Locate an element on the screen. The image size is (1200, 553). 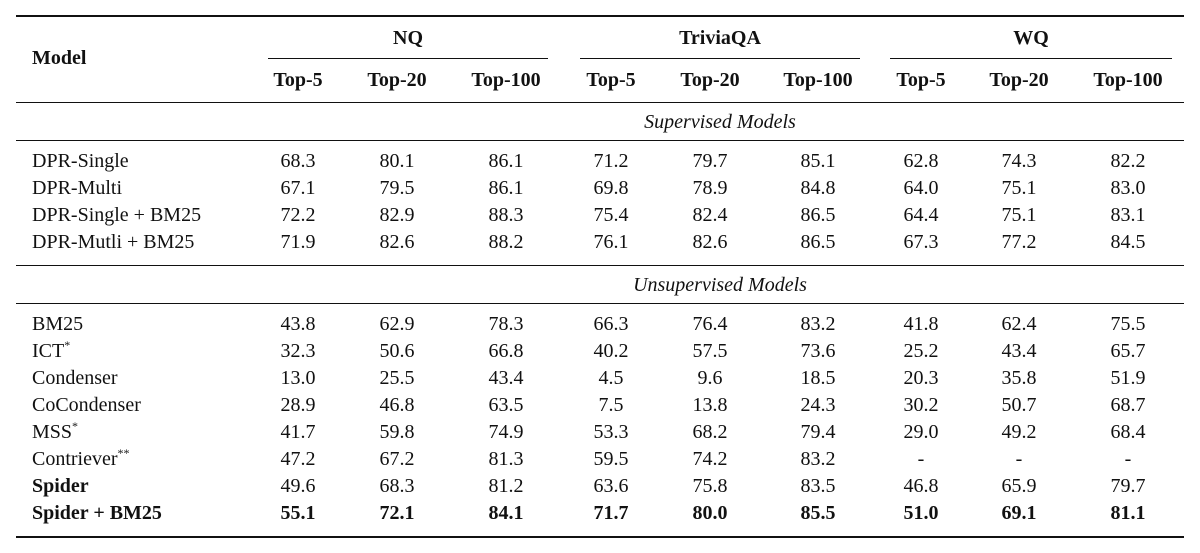
cell-value: 69.1 is located at coordinates (1019, 513).